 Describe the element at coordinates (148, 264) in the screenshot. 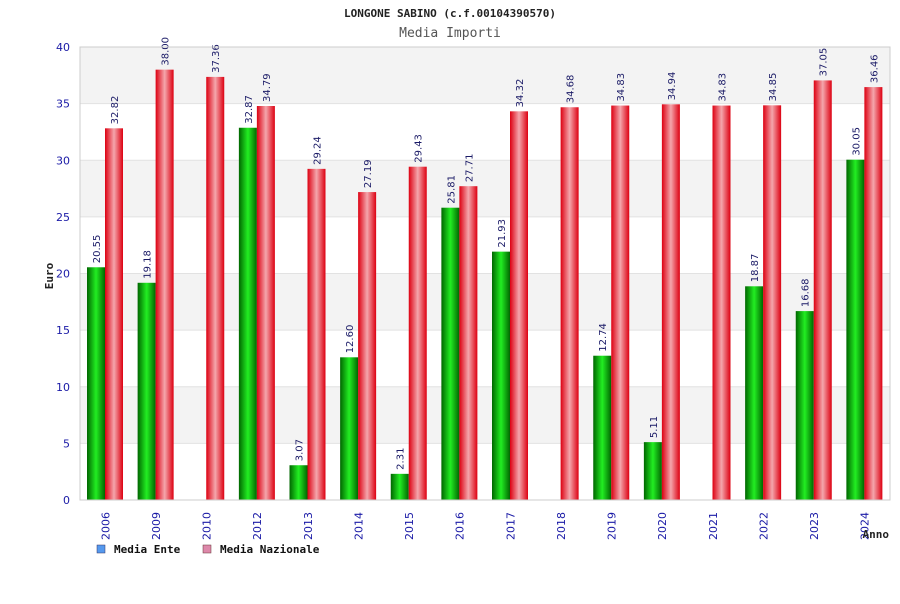

I see `data-label-media-ente: 19.18` at that location.